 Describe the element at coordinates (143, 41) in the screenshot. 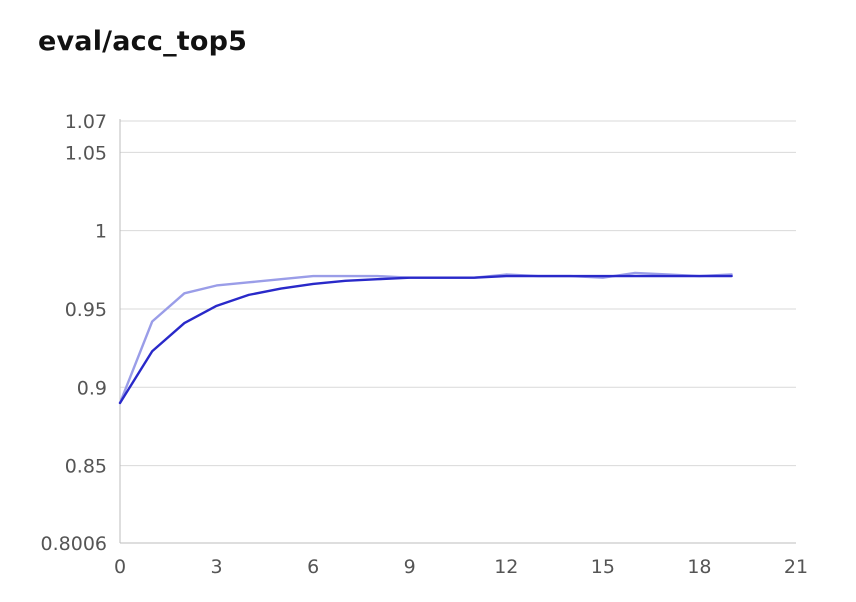

I see `chart-title: eval/acc_top5` at that location.